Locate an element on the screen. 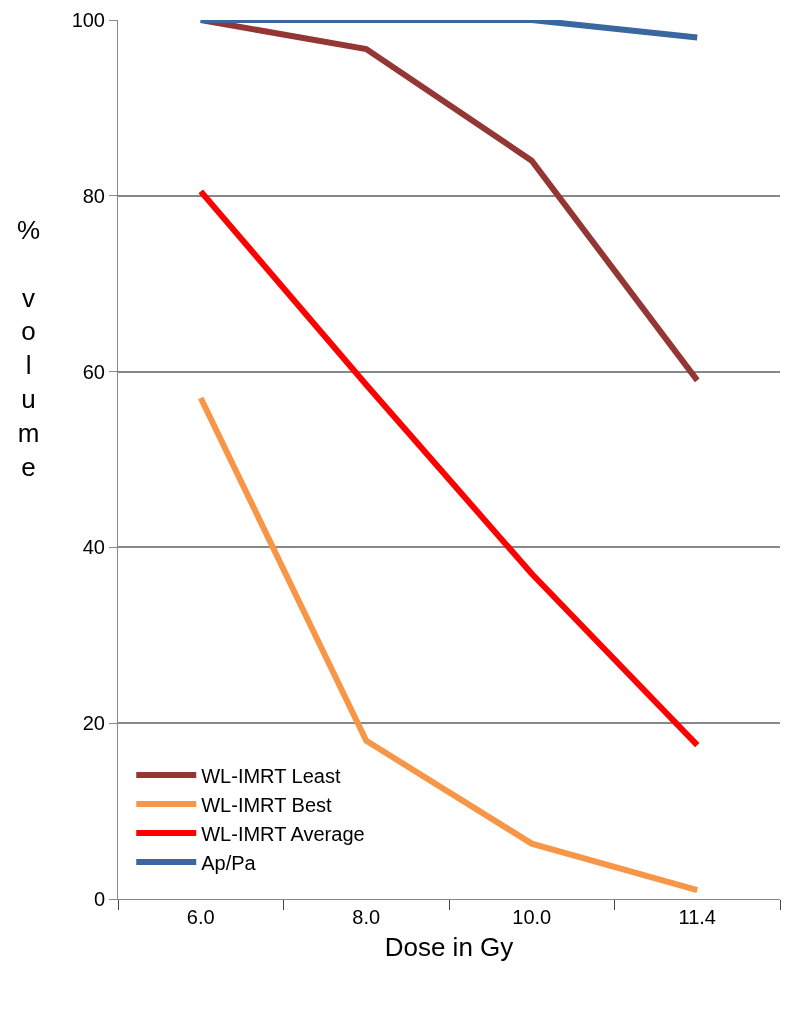  x-tick-label: 6.0 is located at coordinates (200, 917).